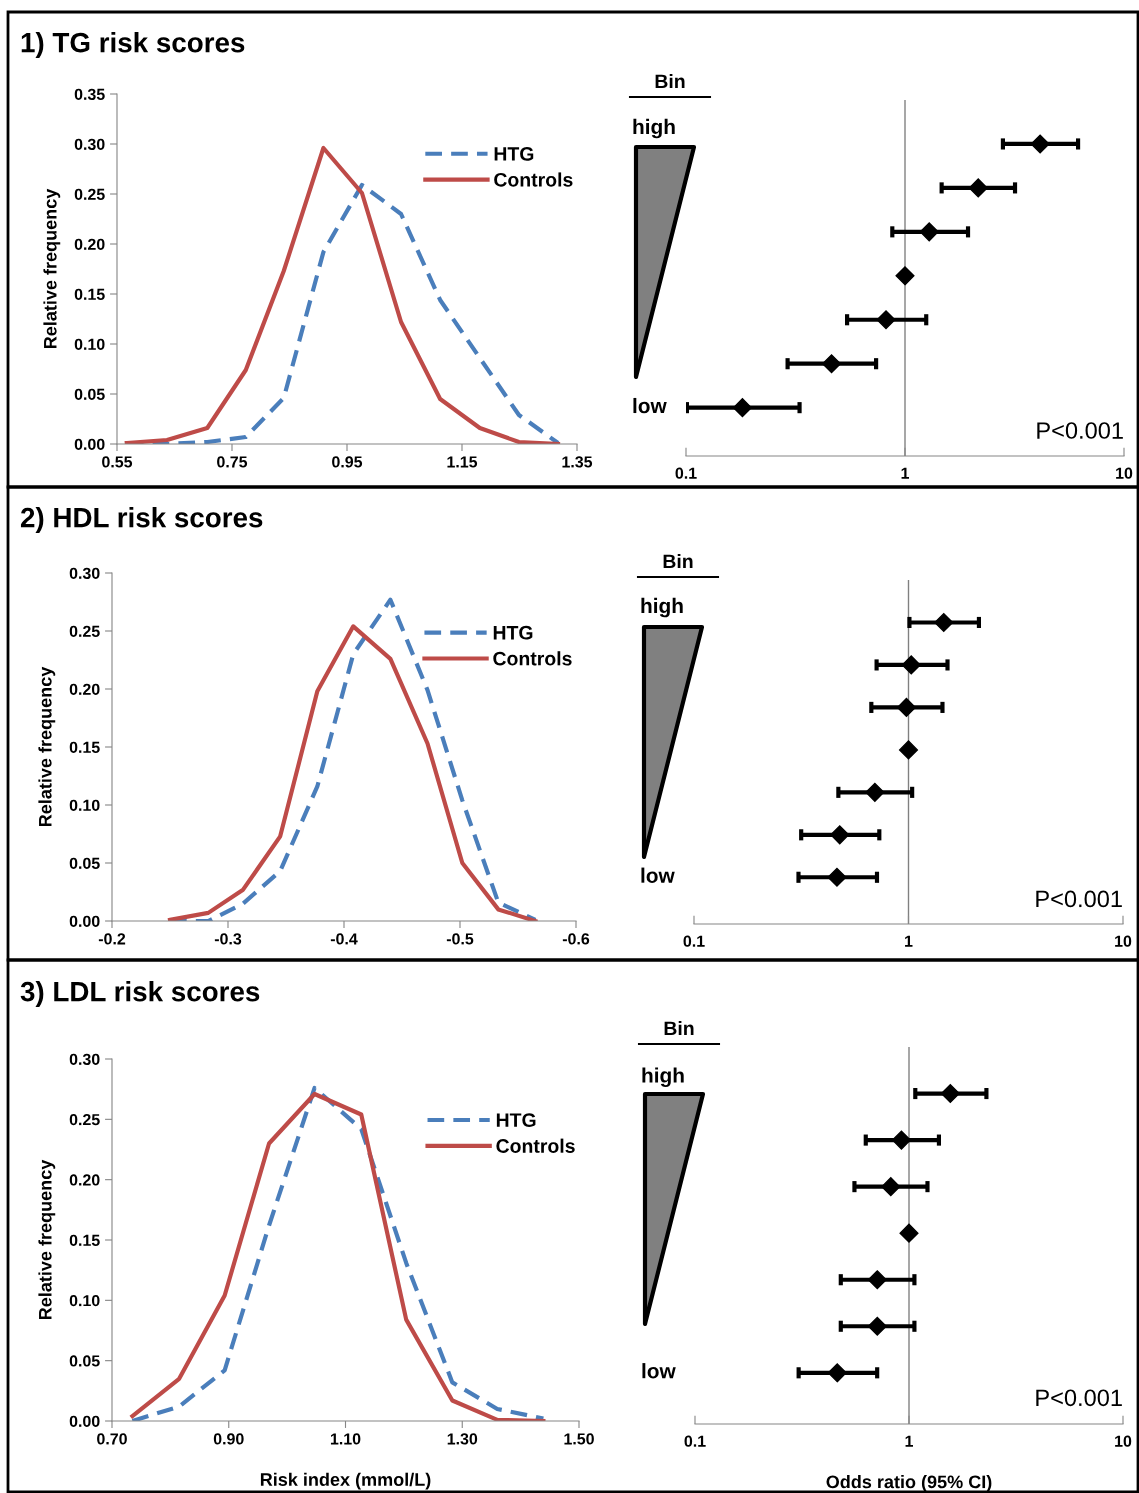 The width and height of the screenshot is (1139, 1493). I want to click on x-tick-label: 0.90, so click(228, 1439).